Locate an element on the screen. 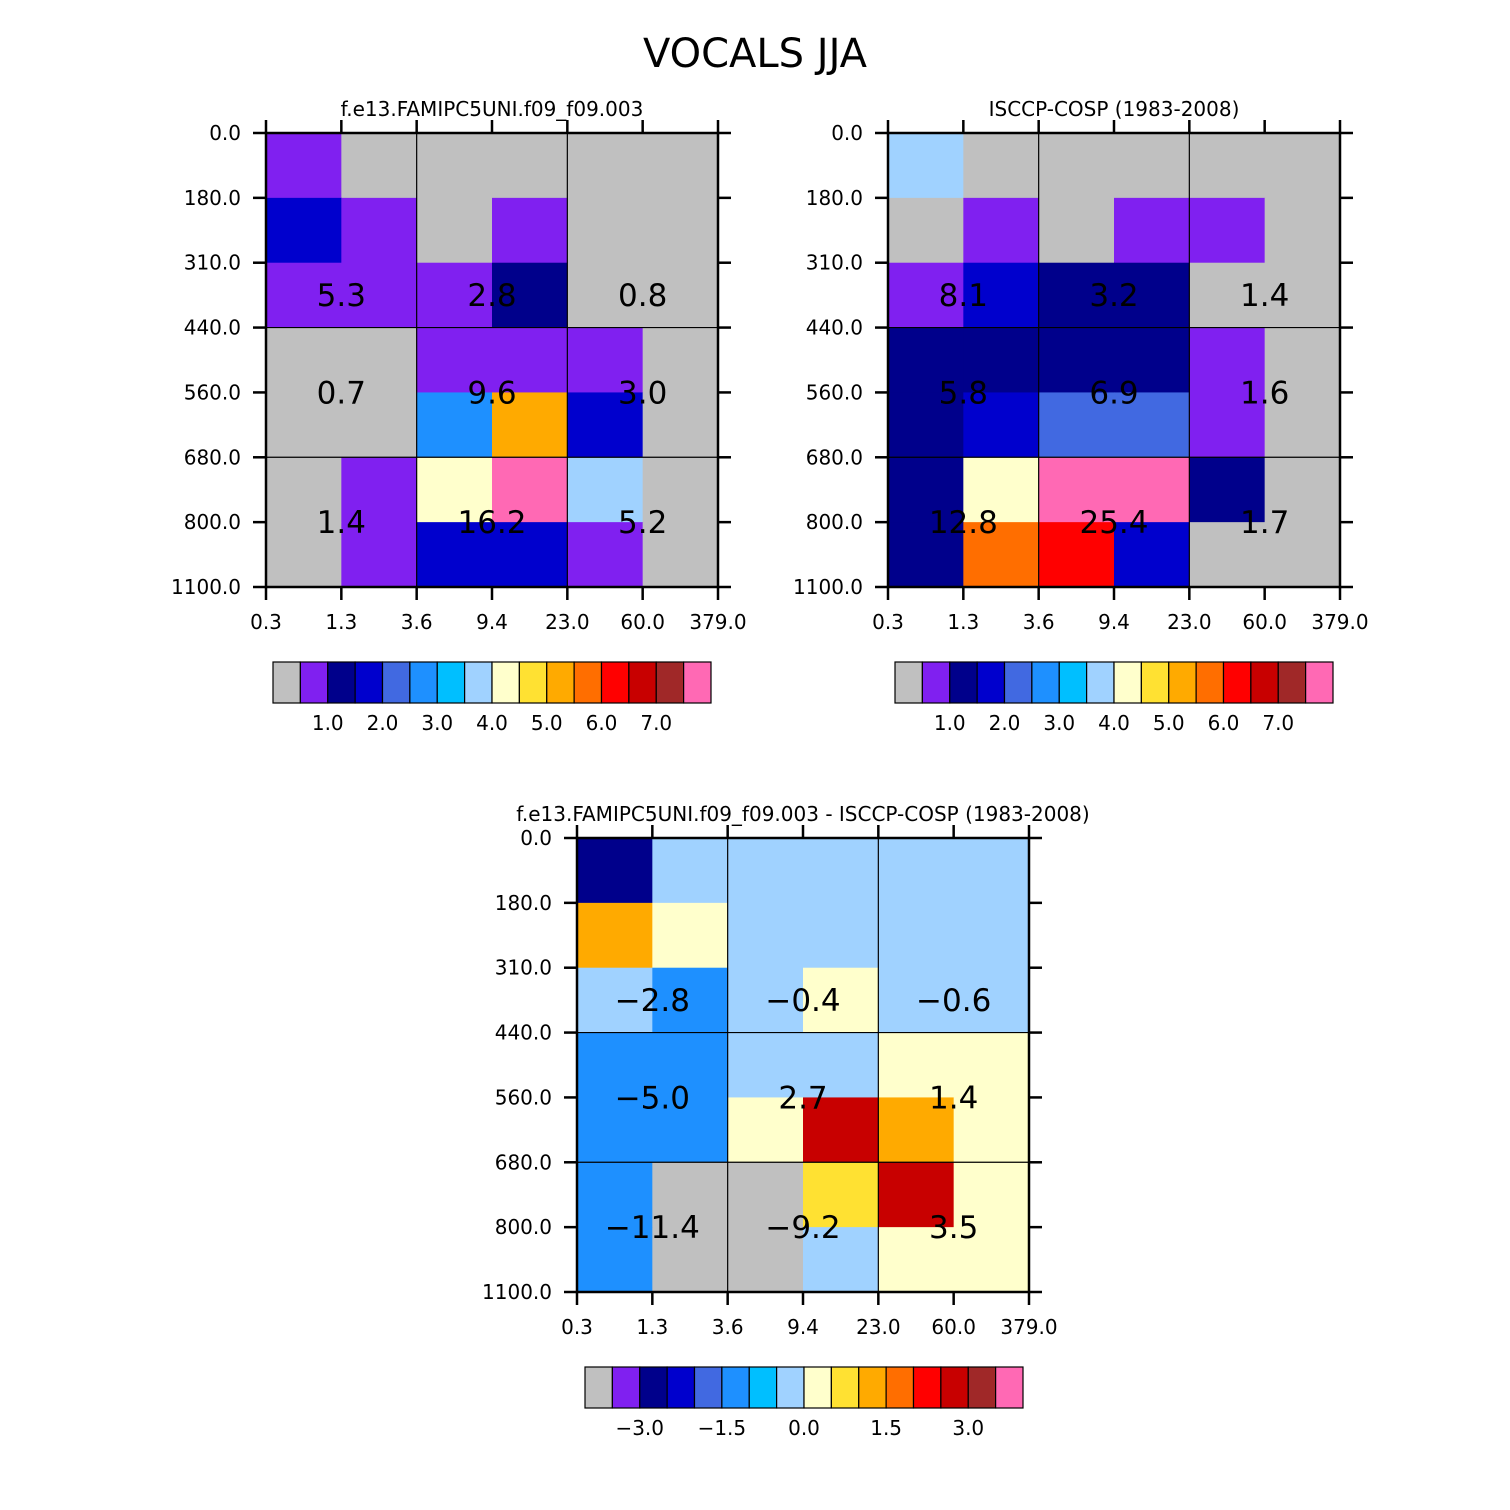 The height and width of the screenshot is (1510, 1510). box-value-label: −11.4 is located at coordinates (652, 1228).